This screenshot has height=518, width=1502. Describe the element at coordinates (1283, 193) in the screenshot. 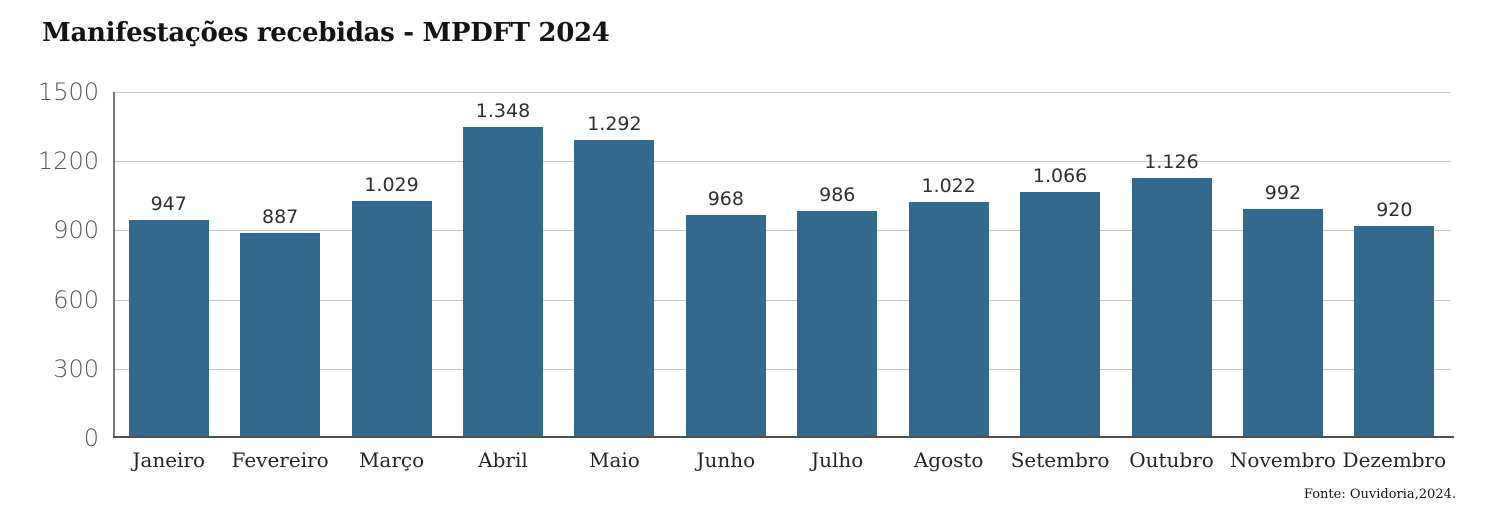

I see `bar-value-label: 992` at that location.